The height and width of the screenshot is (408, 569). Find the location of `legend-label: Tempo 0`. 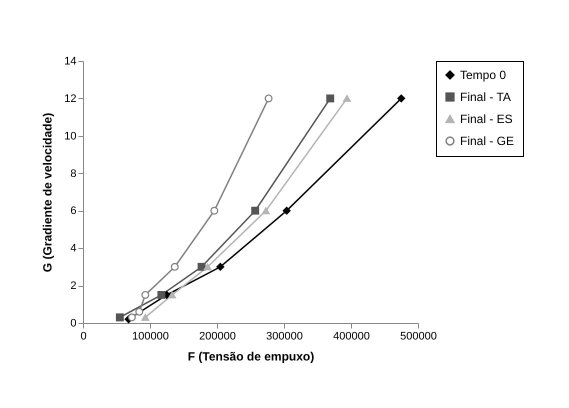

legend-label: Tempo 0 is located at coordinates (483, 75).